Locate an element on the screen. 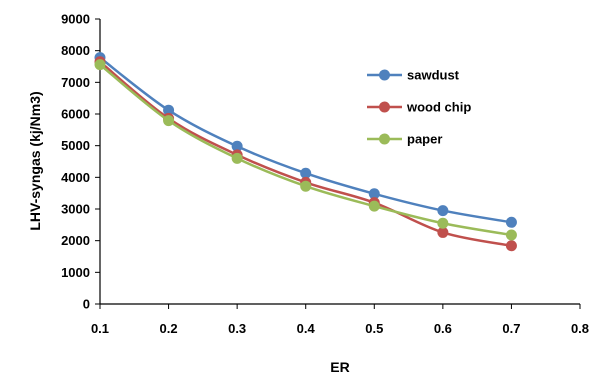 The height and width of the screenshot is (385, 598). x-tick-label: 0.1 is located at coordinates (100, 328).